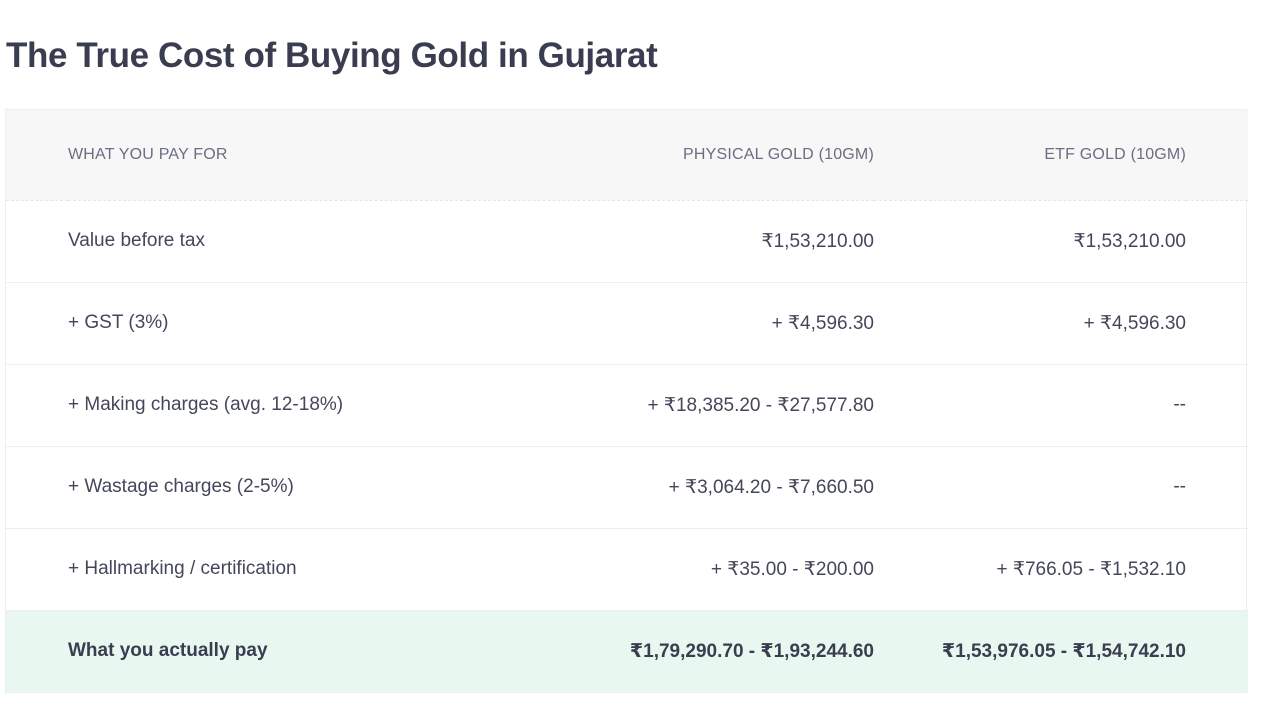  Describe the element at coordinates (181, 486) in the screenshot. I see `row-item-label: + Wastage charges (2-5%)` at that location.